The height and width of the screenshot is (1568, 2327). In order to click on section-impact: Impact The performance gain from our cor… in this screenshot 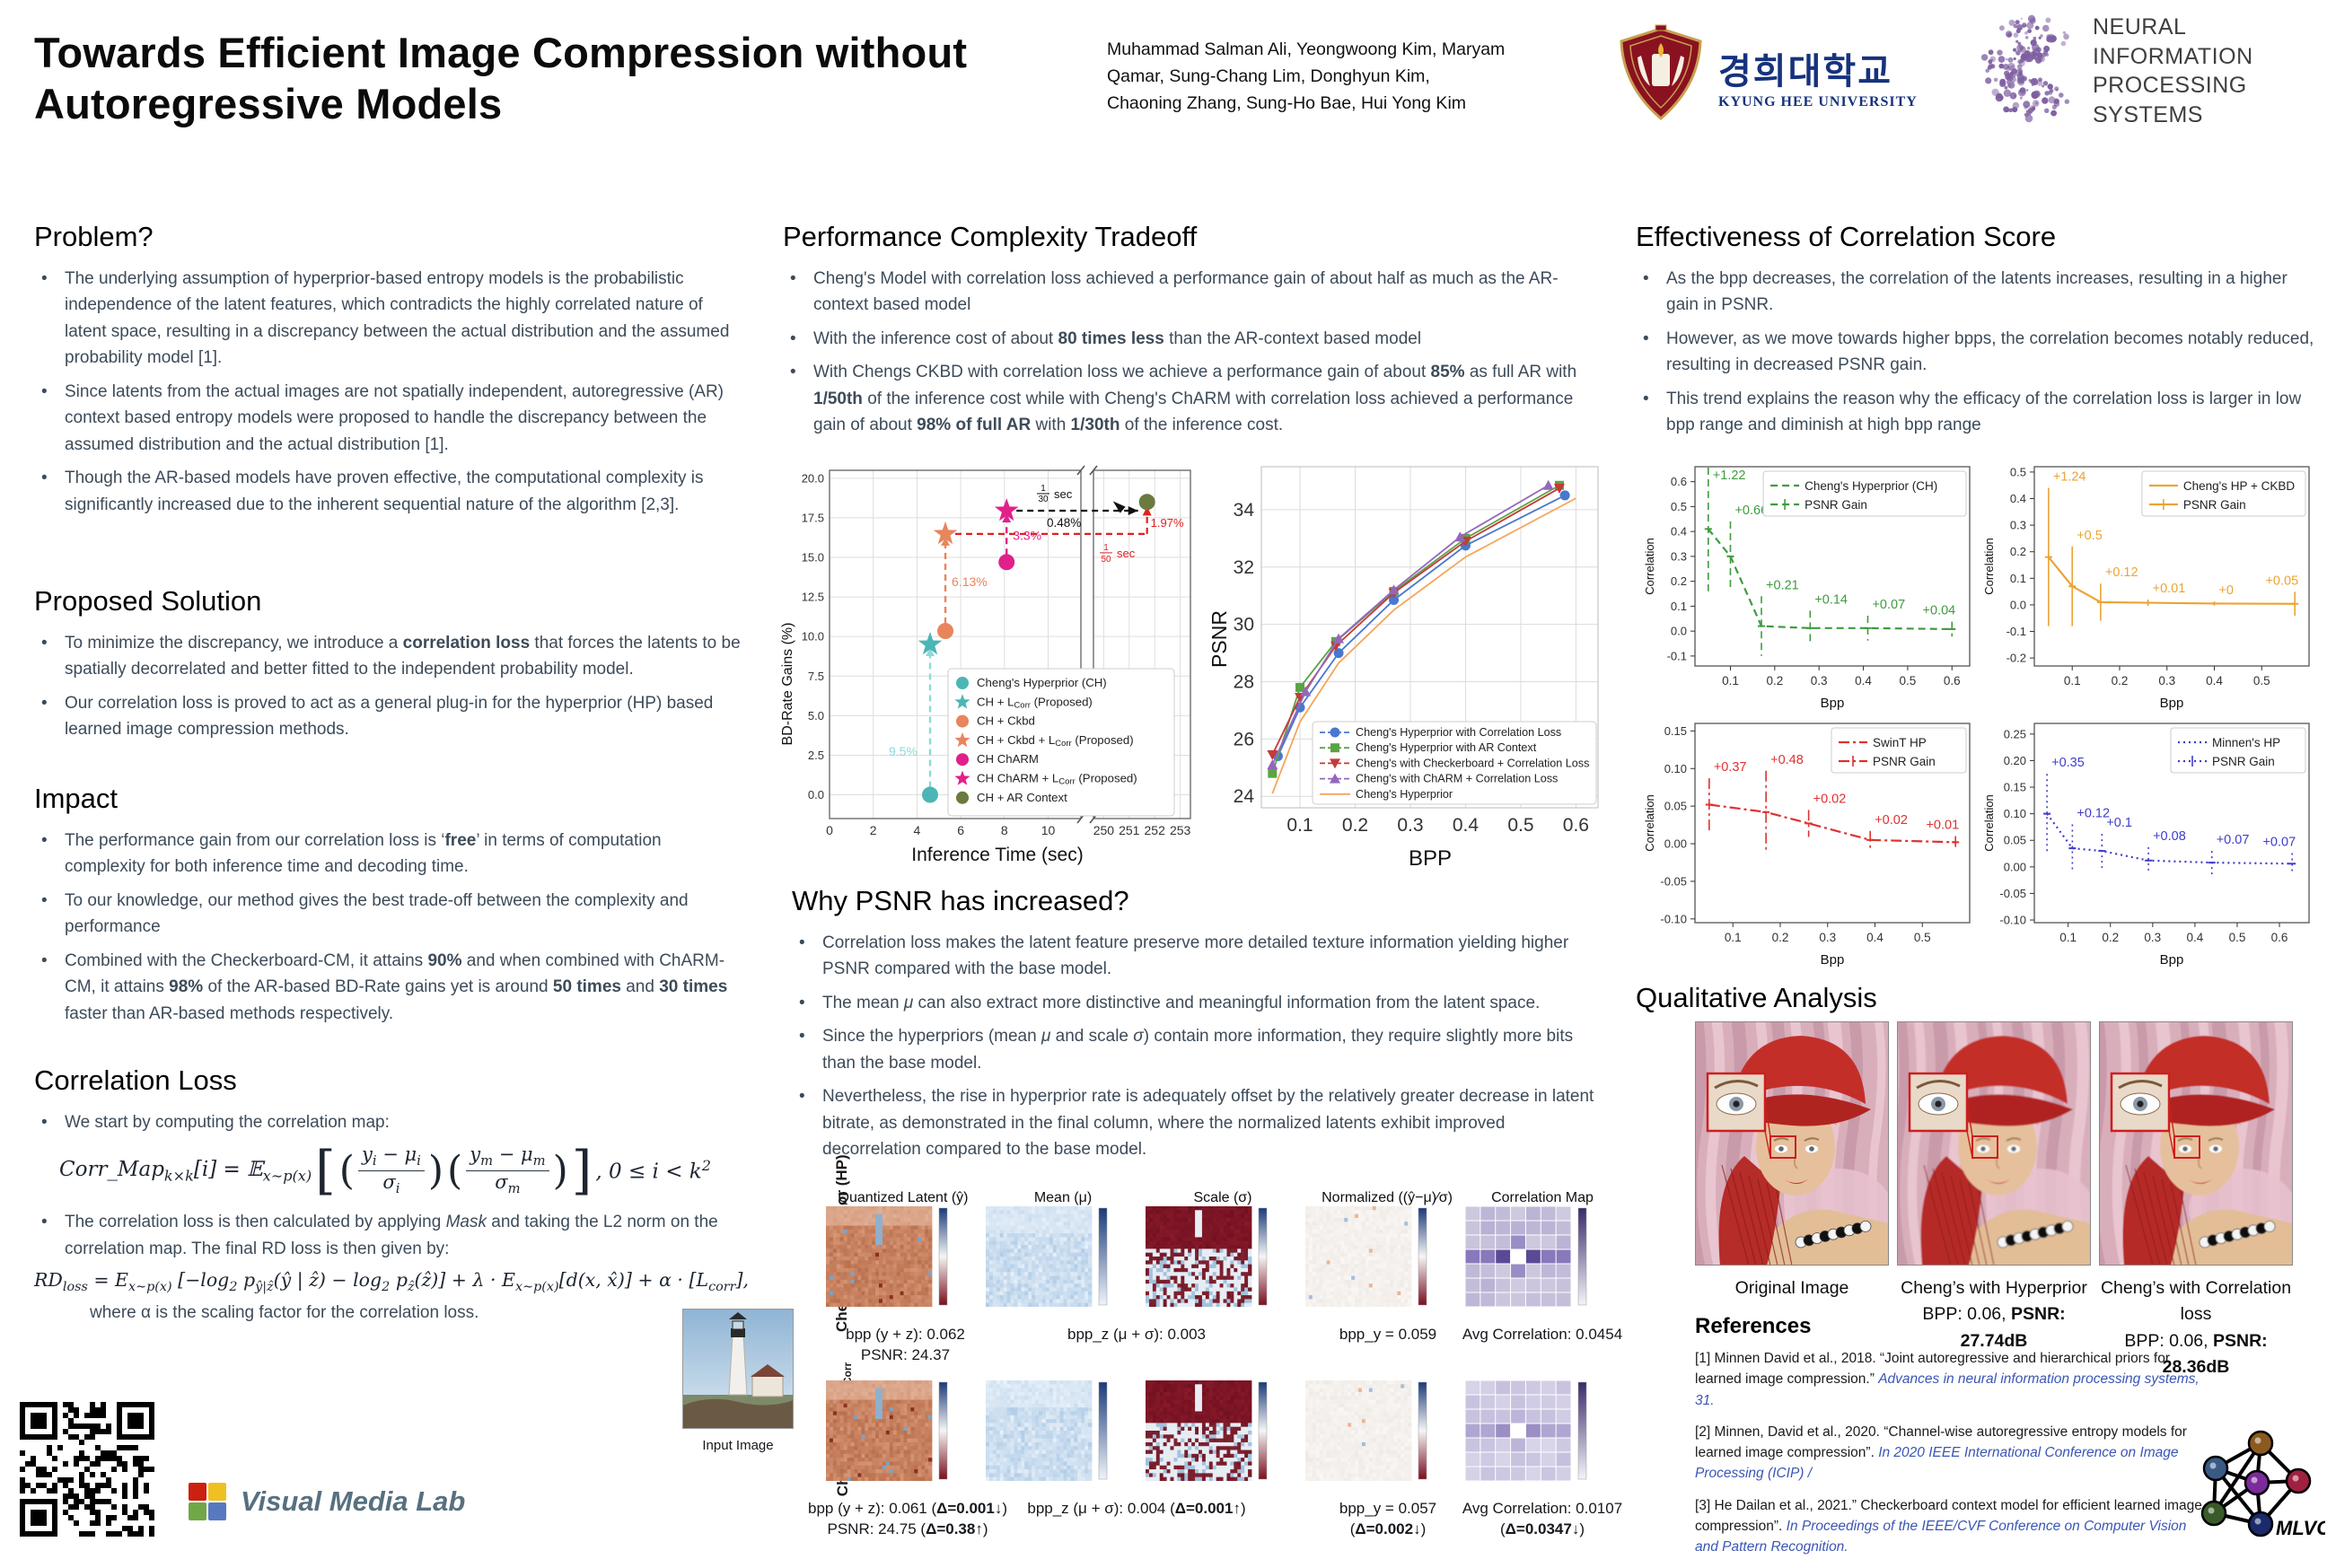, I will do `click(389, 908)`.